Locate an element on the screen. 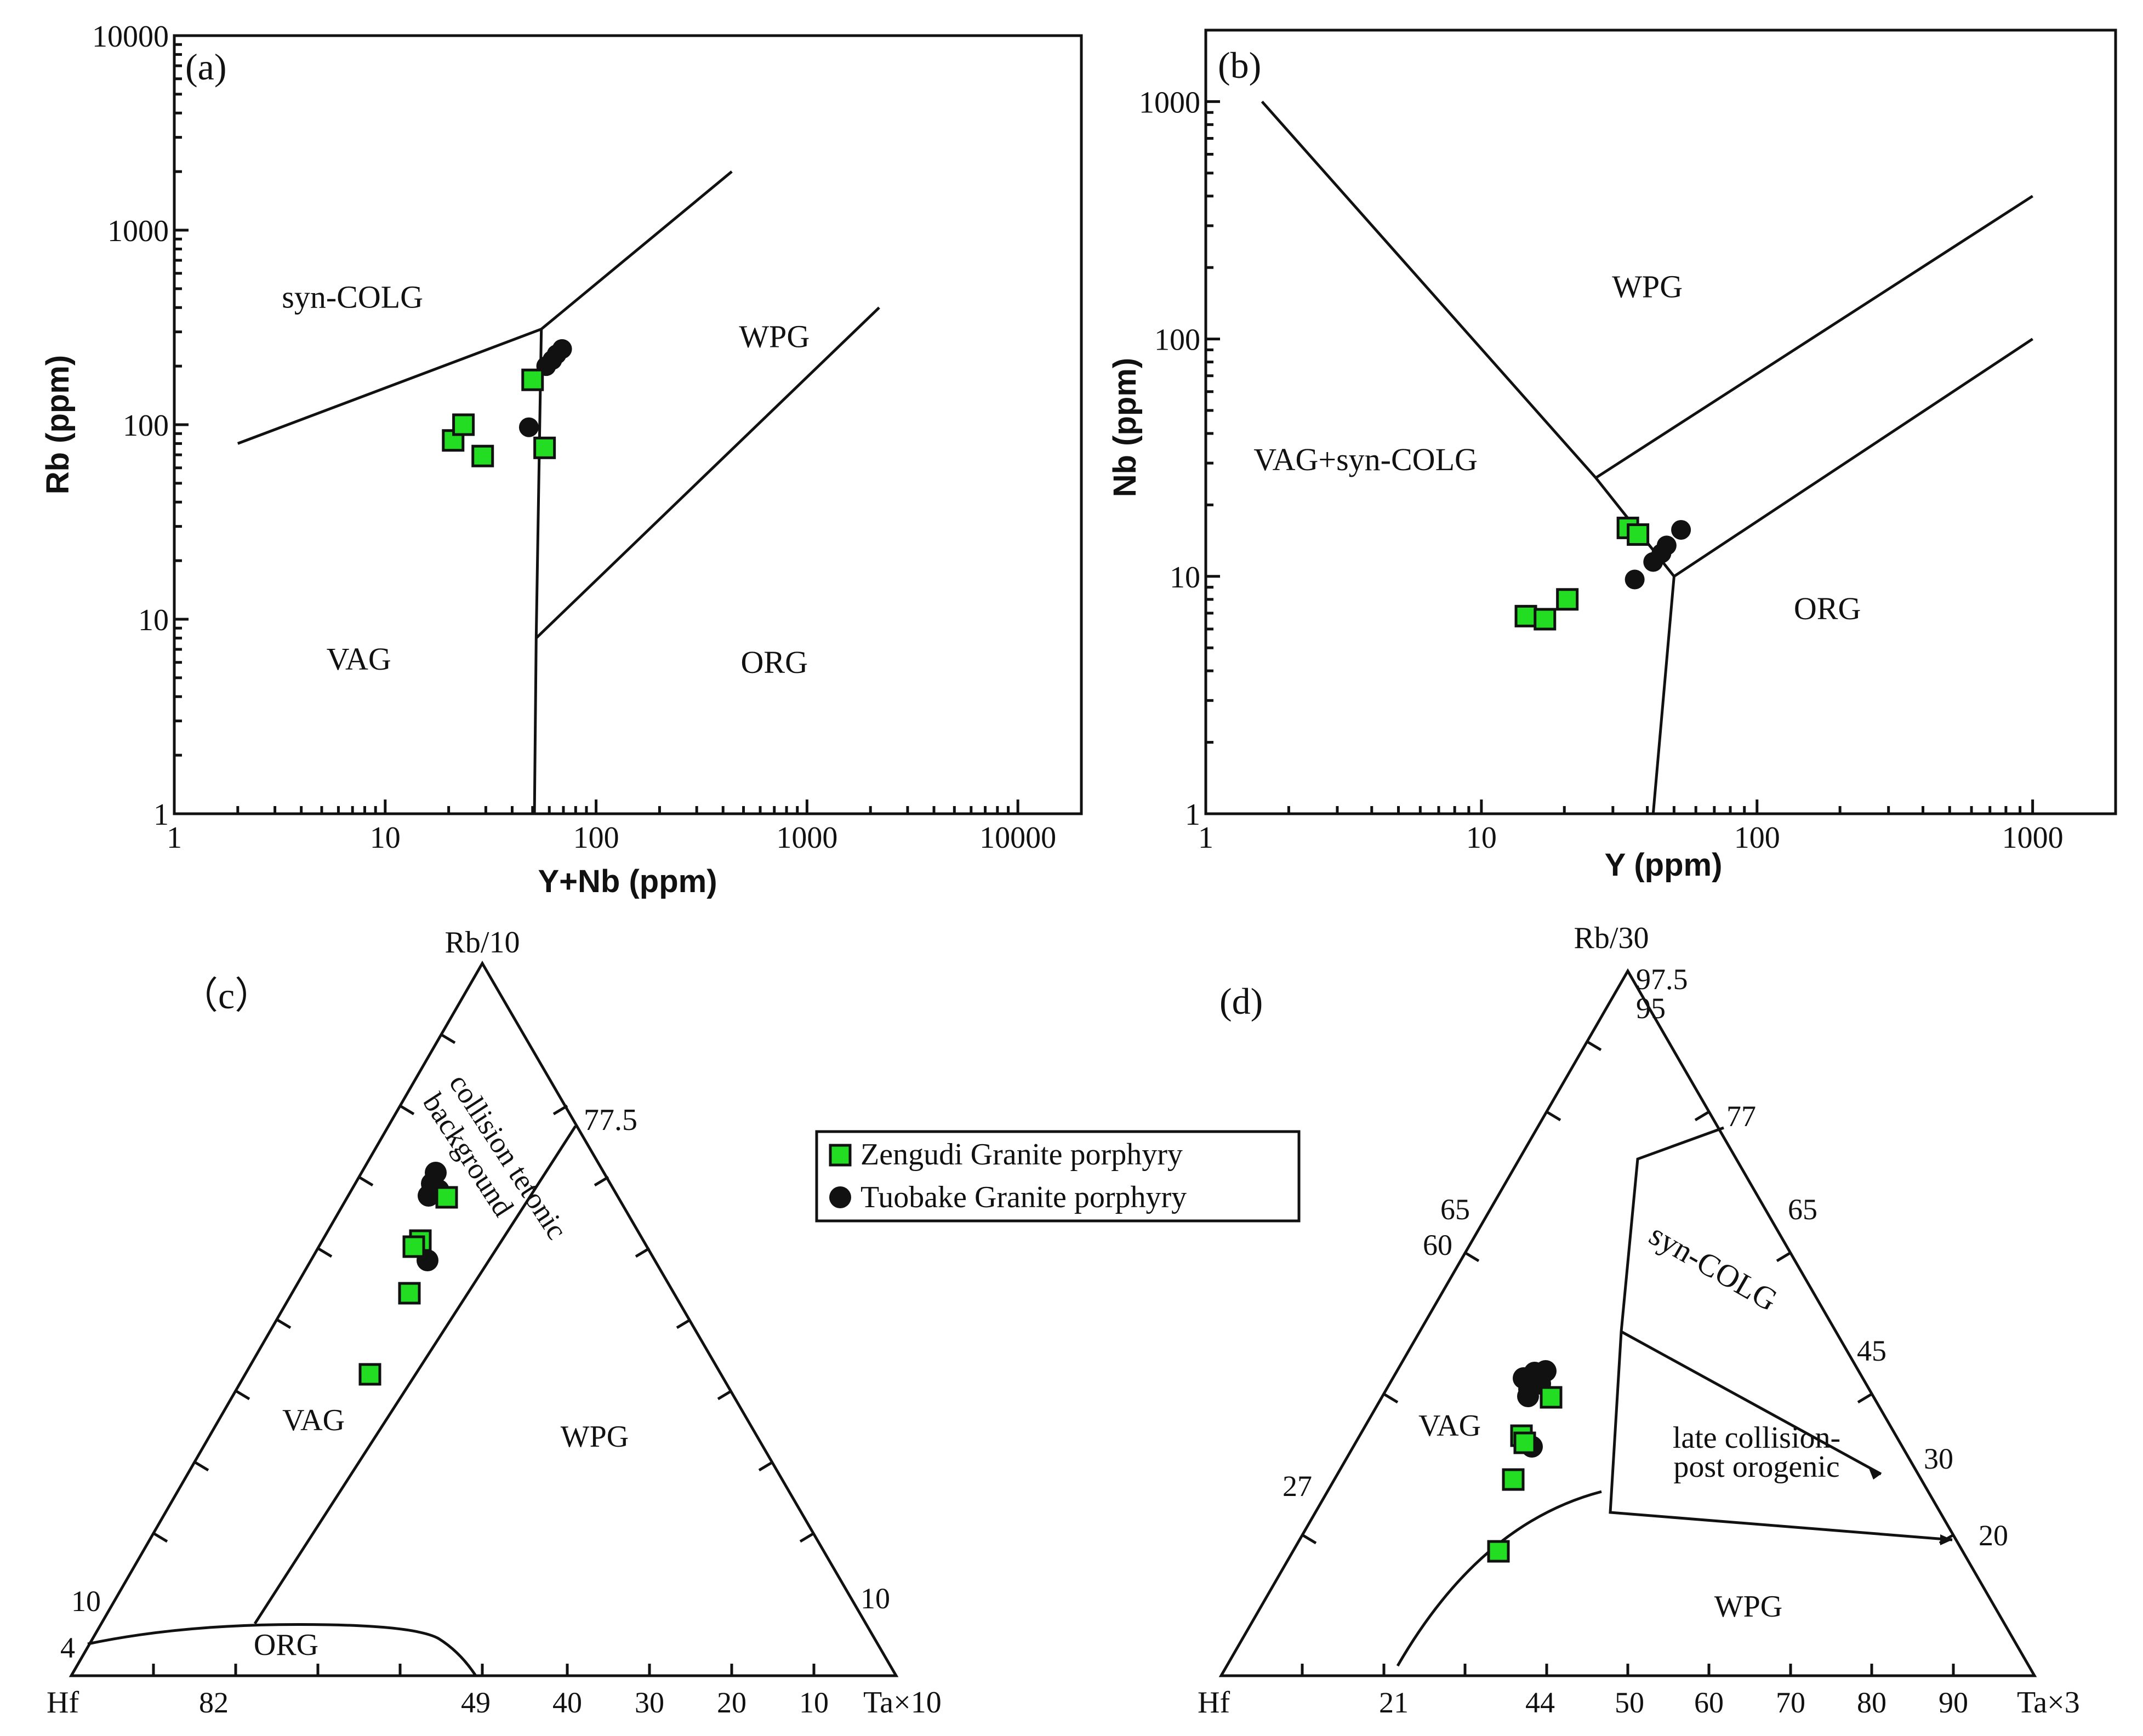 The image size is (2143, 1736). panel-d-tick-label: 30 is located at coordinates (1938, 1459).